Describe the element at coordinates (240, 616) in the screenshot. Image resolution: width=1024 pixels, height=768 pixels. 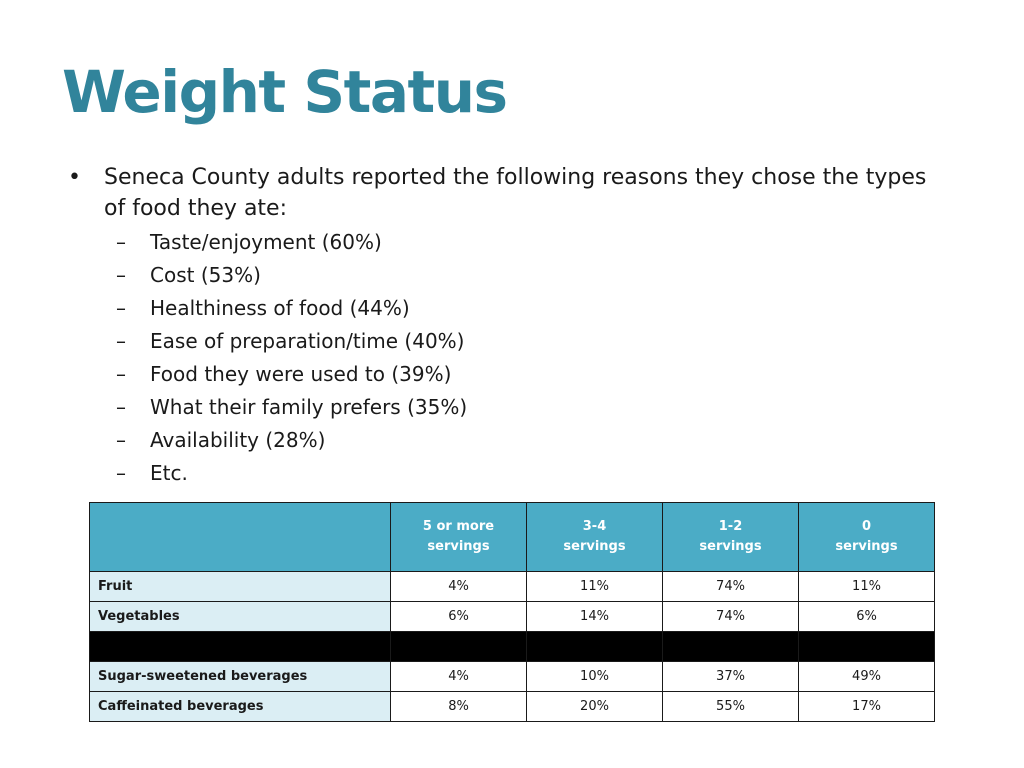
I see `row-label: Vegetables` at that location.